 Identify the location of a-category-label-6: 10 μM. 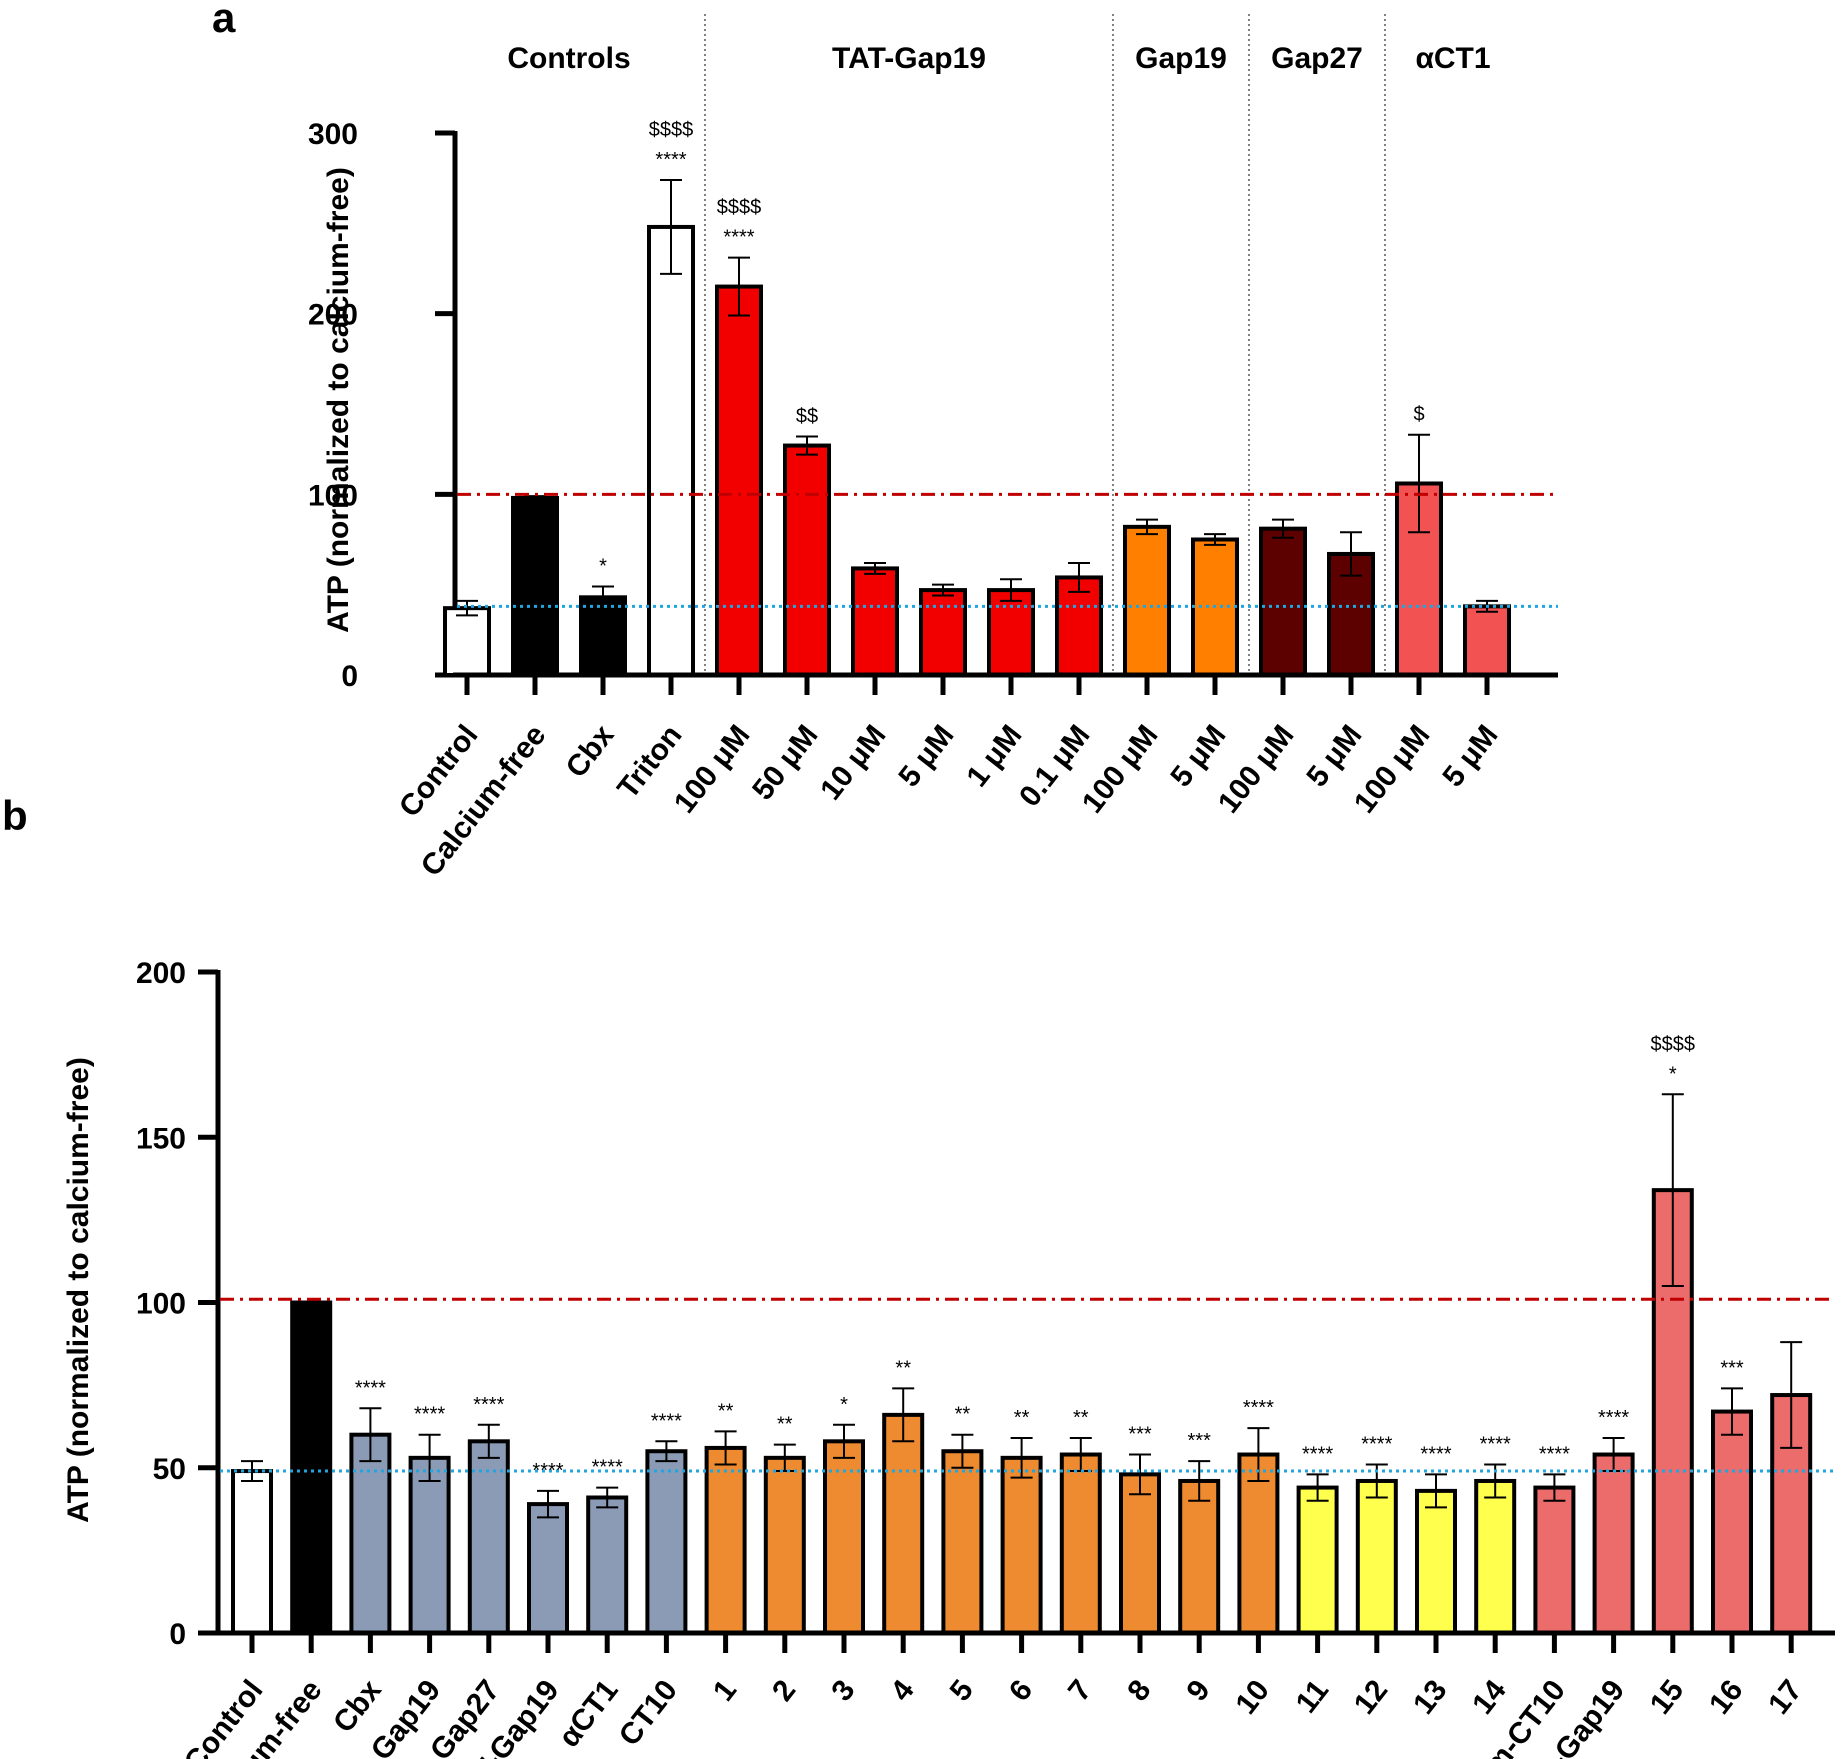
(853, 762).